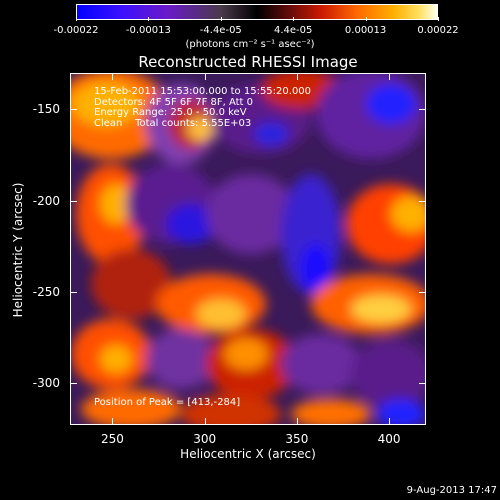  I want to click on y-tick-label: -200, so click(46, 200).